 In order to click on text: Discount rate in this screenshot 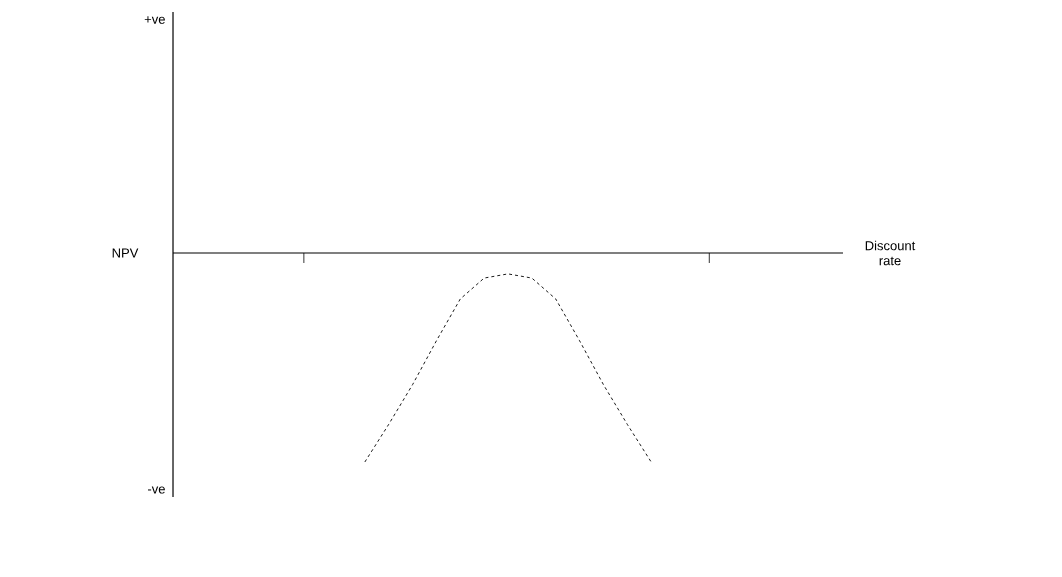, I will do `click(890, 253)`.